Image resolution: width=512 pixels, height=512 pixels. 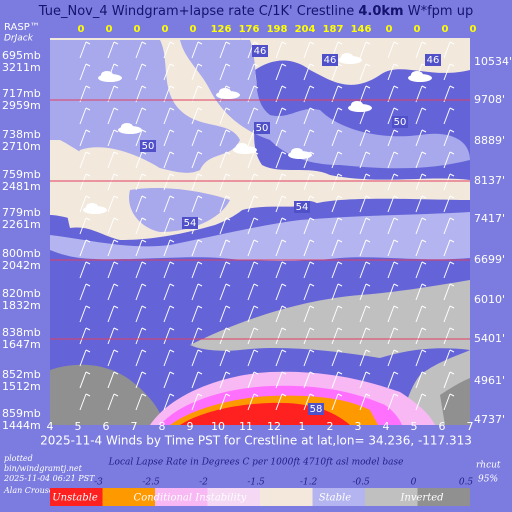 I want to click on contour-label: 54, so click(x=302, y=207).